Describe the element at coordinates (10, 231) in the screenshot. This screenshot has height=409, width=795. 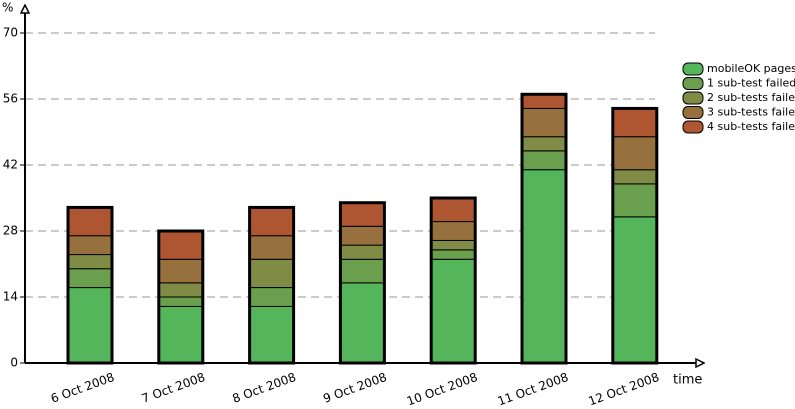
I see `y-tick-label: 28` at that location.